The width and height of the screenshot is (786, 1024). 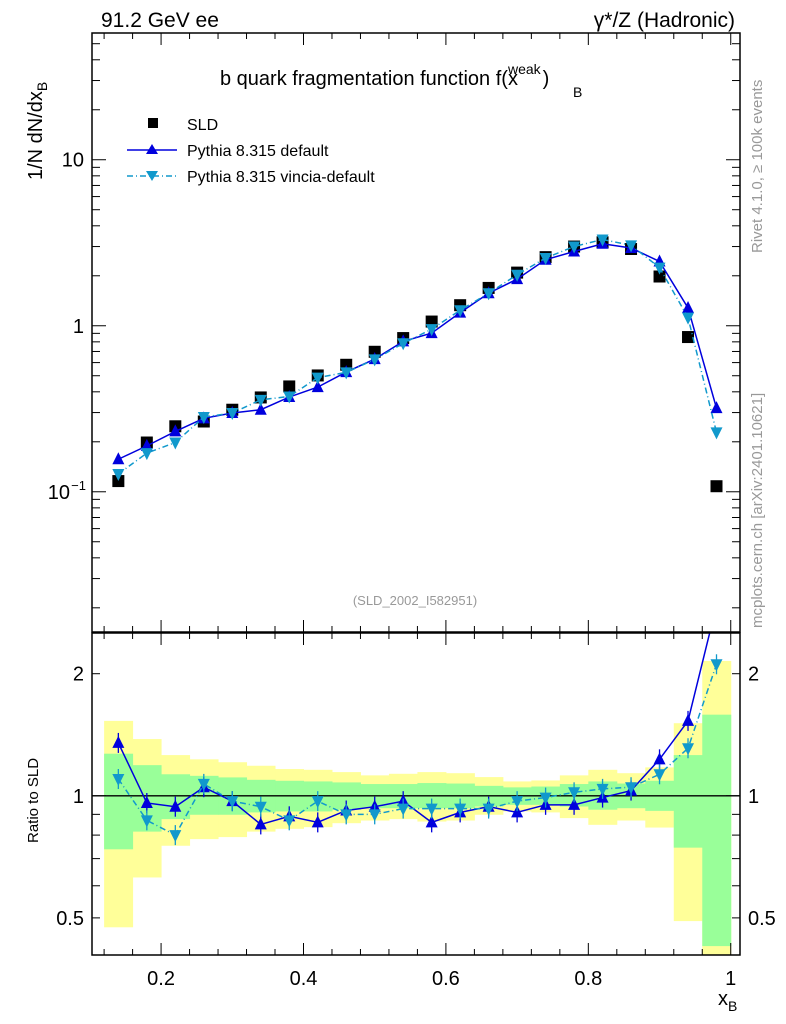 What do you see at coordinates (757, 510) in the screenshot?
I see `side-label-mcplots: mcplots.cern.ch [arXiv:2401.10621]` at bounding box center [757, 510].